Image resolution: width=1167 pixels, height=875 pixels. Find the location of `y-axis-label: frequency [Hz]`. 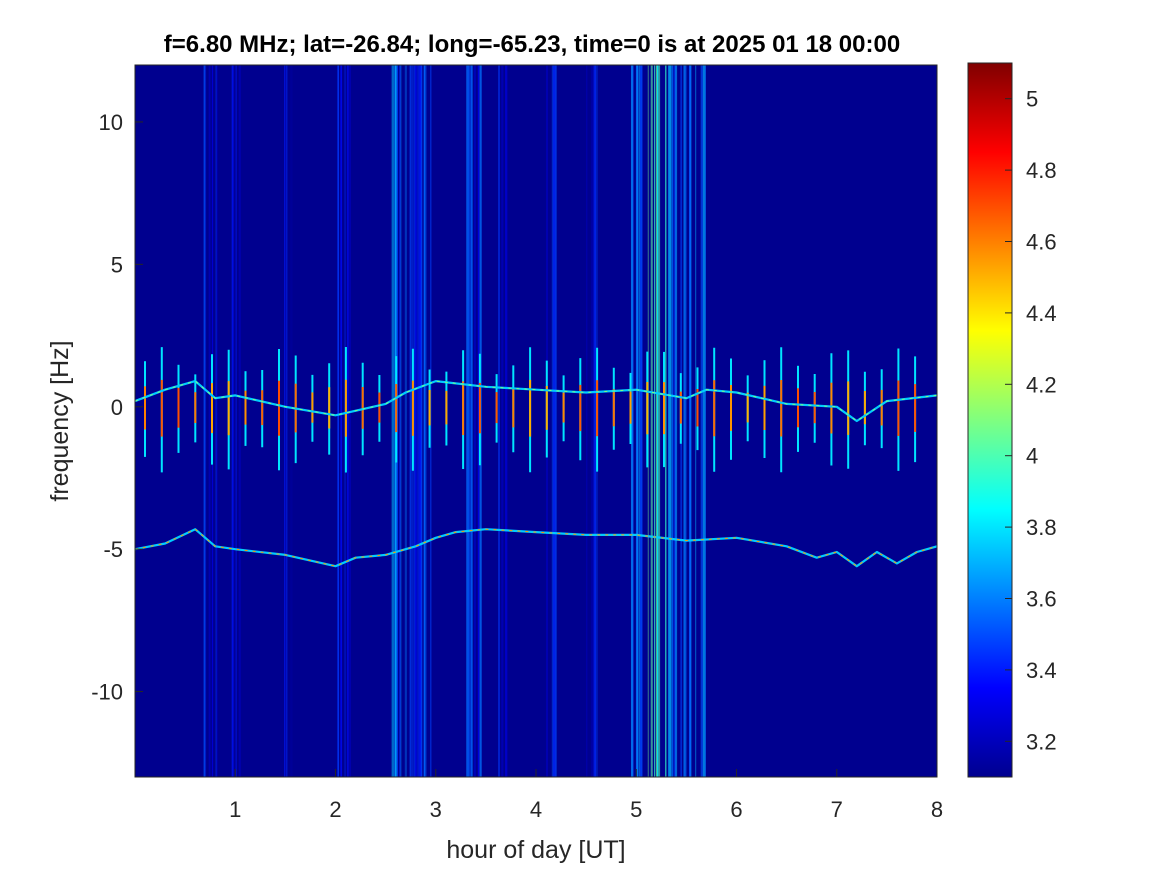

y-axis-label: frequency [Hz] is located at coordinates (60, 420).